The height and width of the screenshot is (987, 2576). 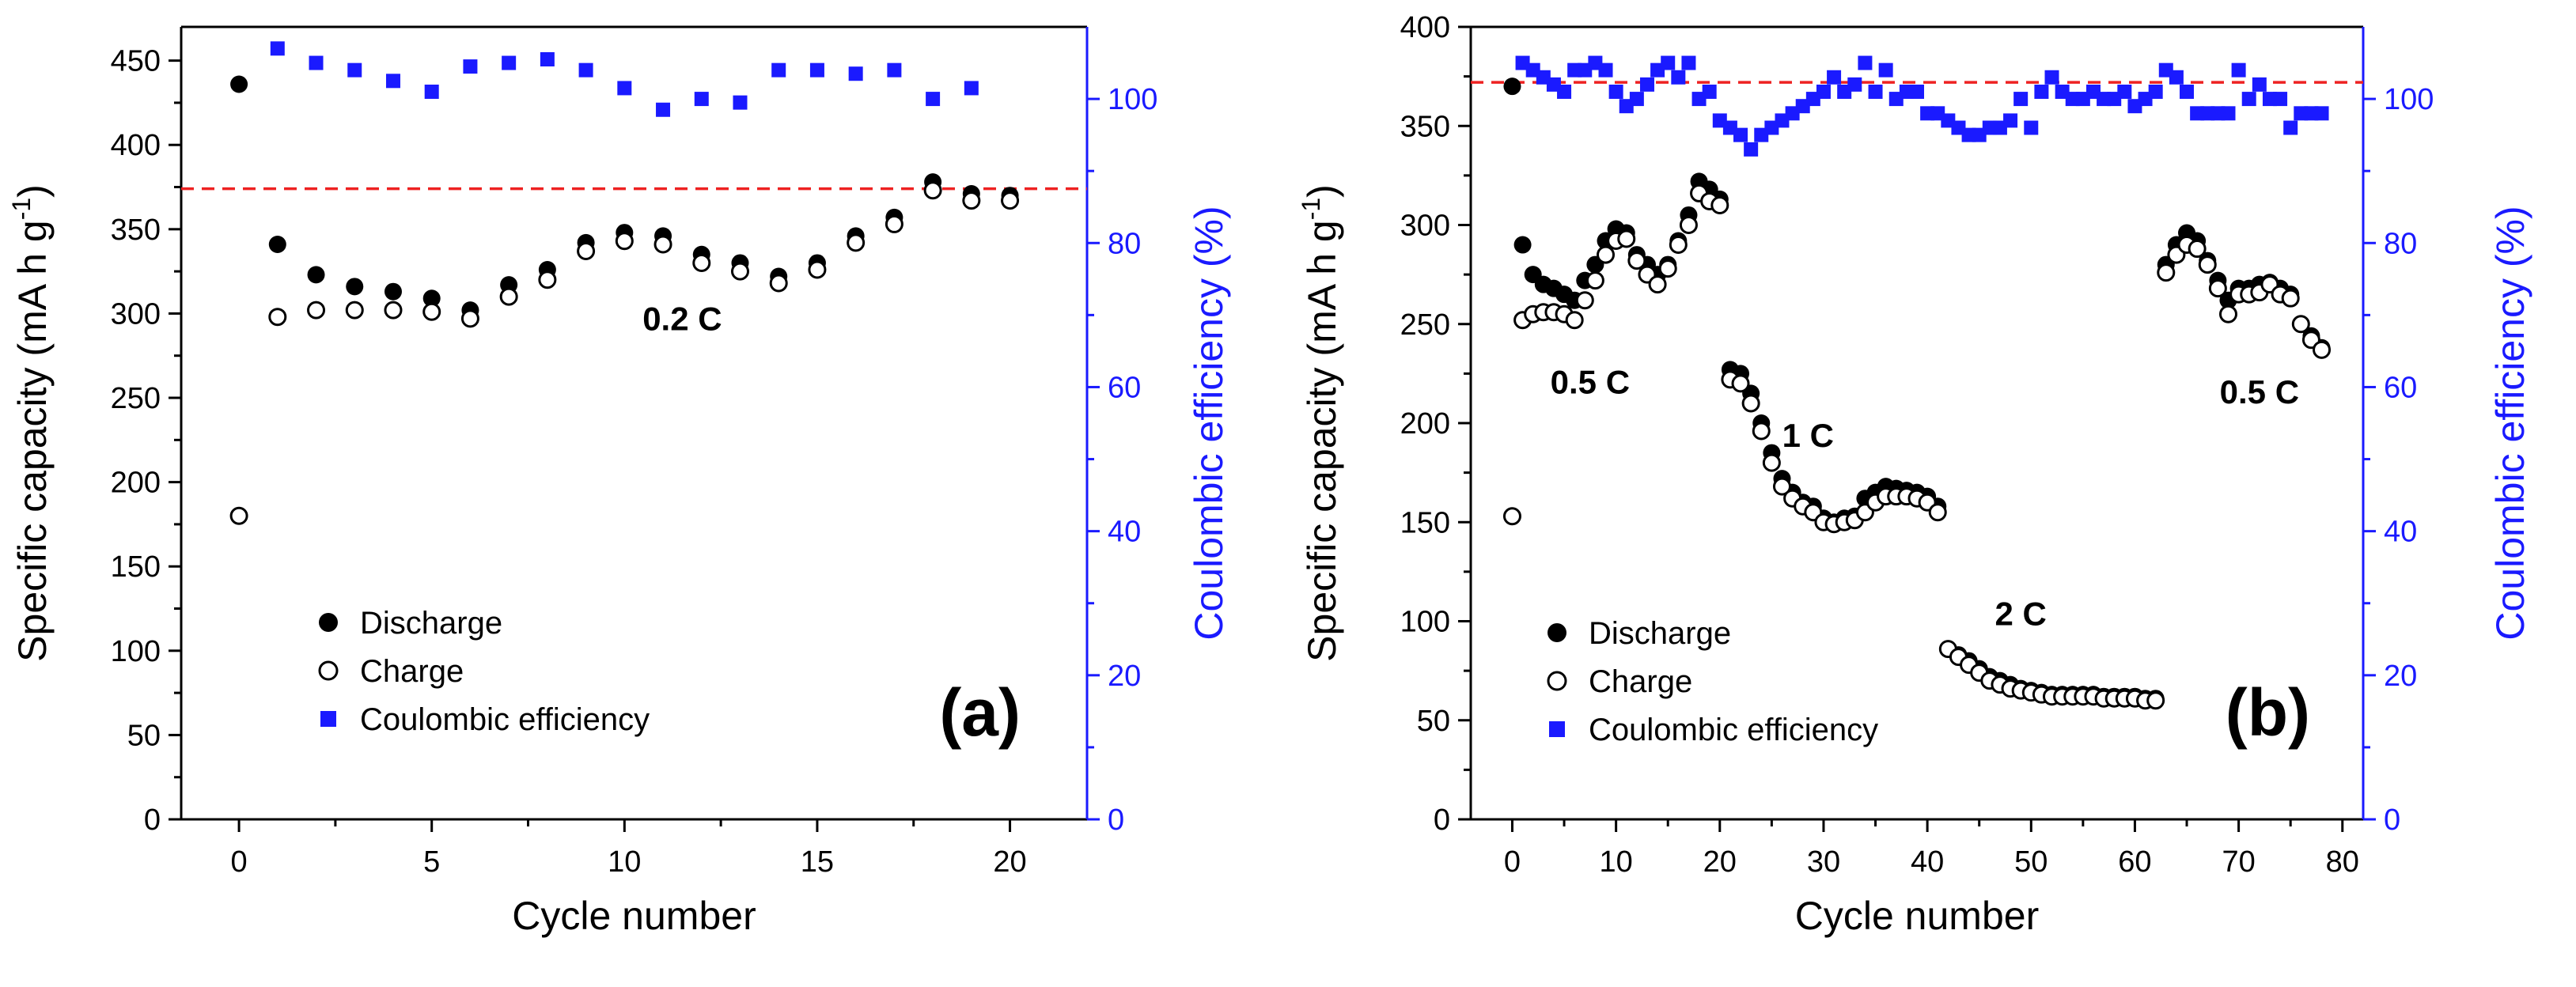 What do you see at coordinates (624, 197) in the screenshot?
I see `discharge-series` at bounding box center [624, 197].